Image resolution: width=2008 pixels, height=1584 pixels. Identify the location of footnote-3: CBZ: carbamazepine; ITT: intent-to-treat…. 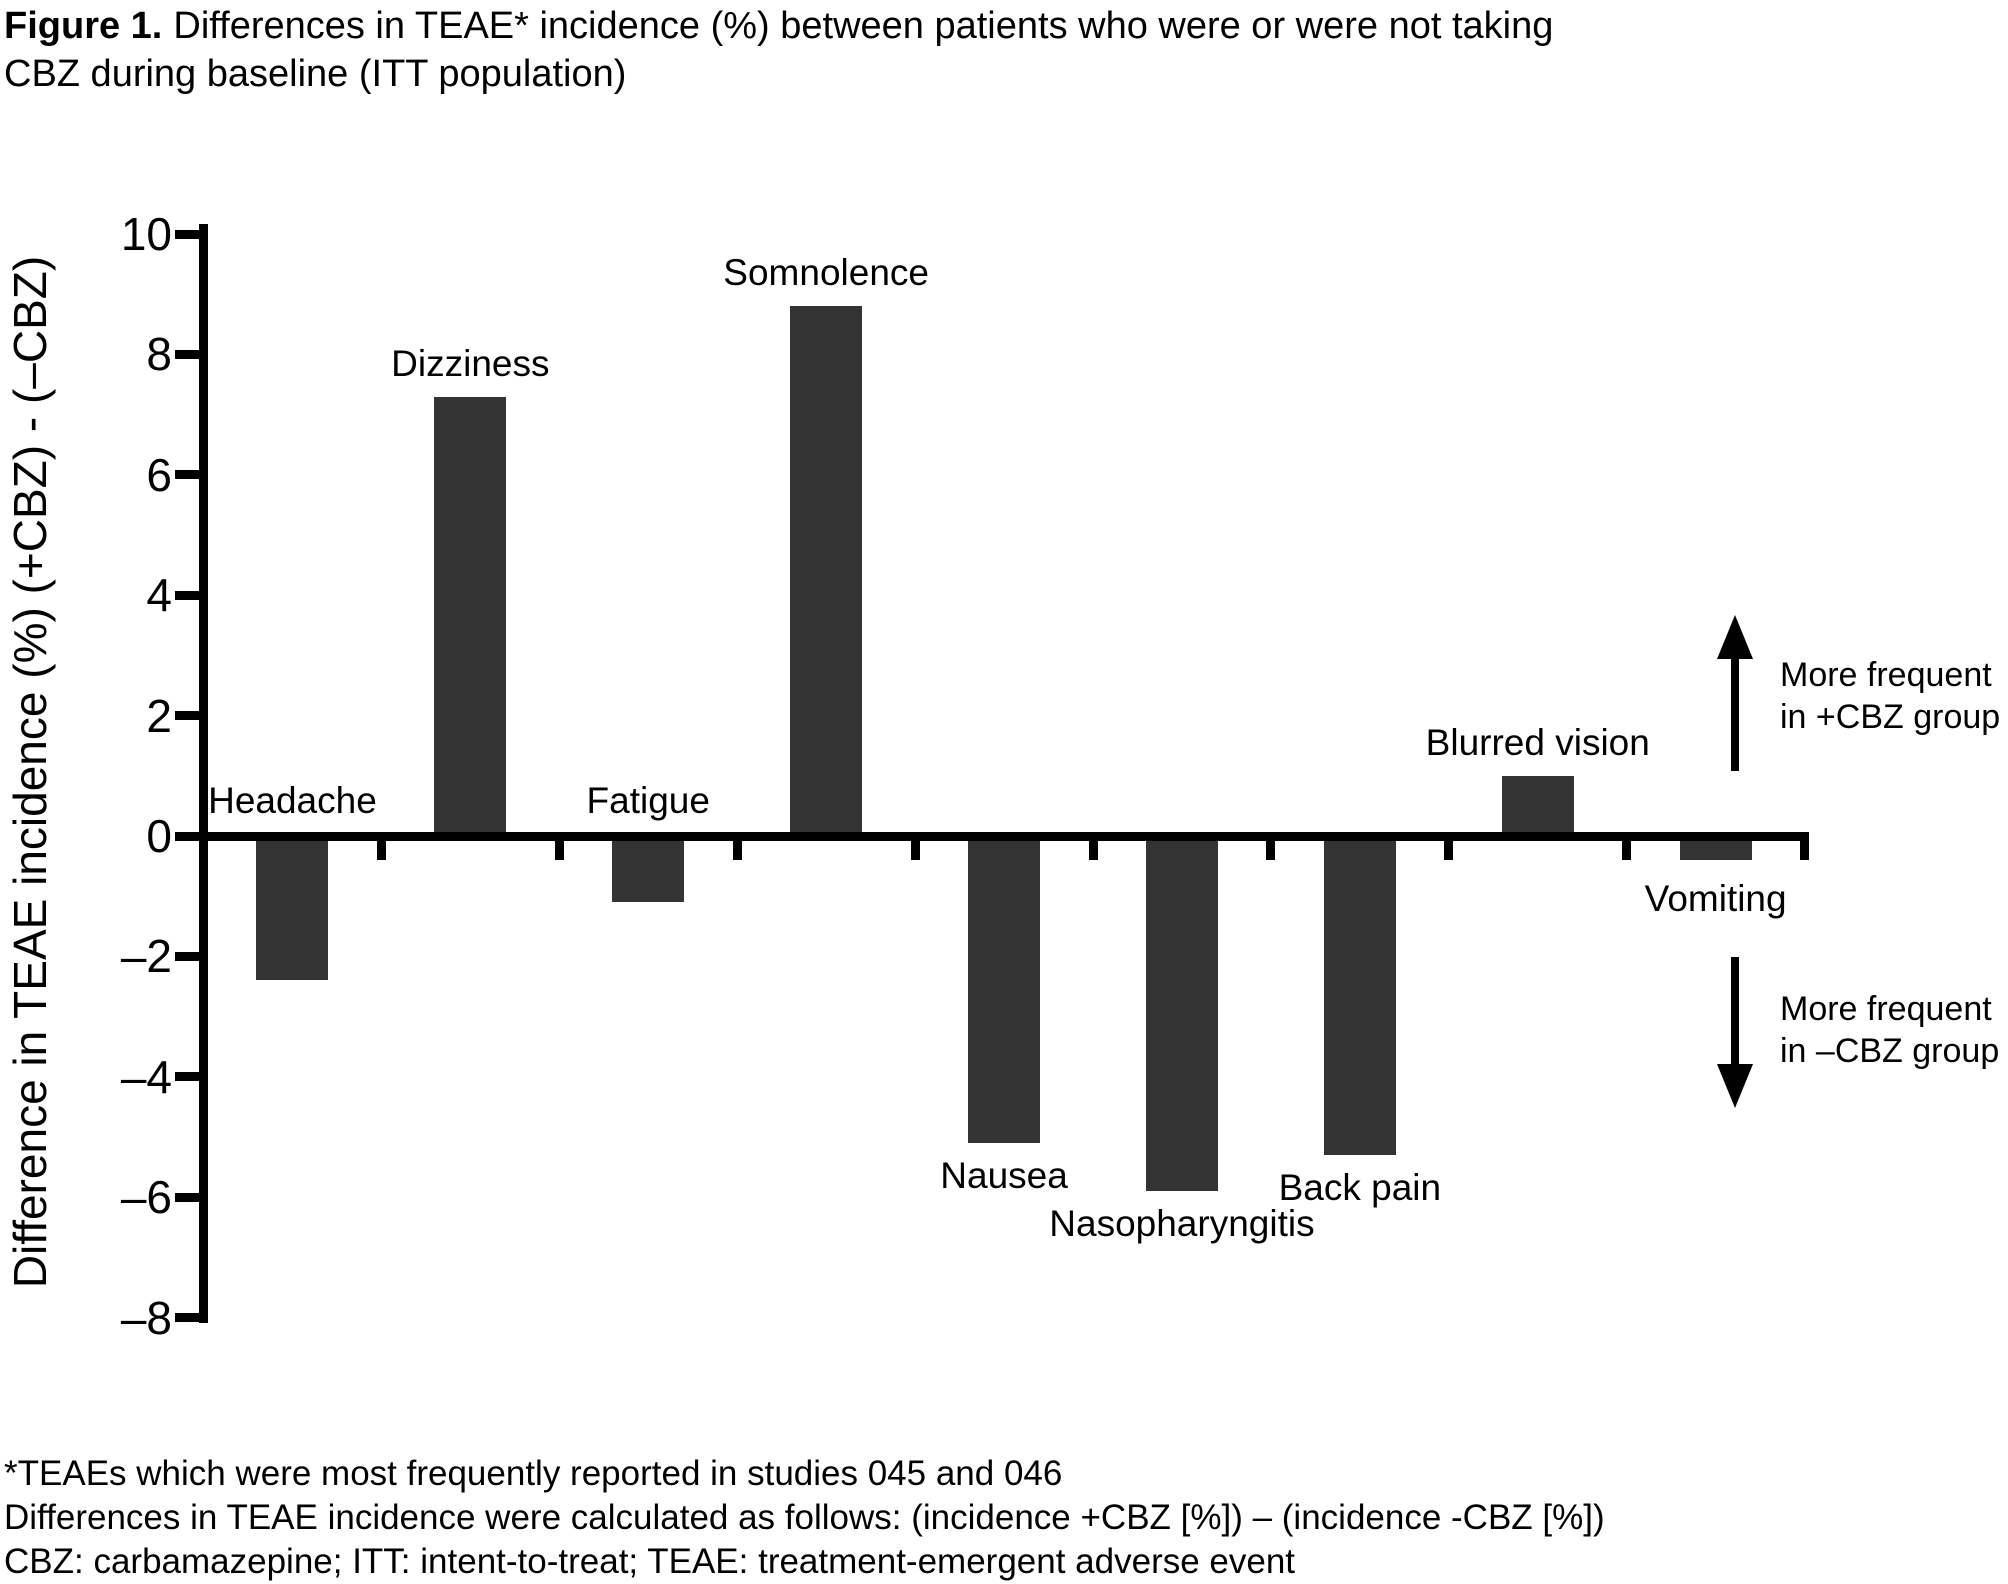
(650, 1561).